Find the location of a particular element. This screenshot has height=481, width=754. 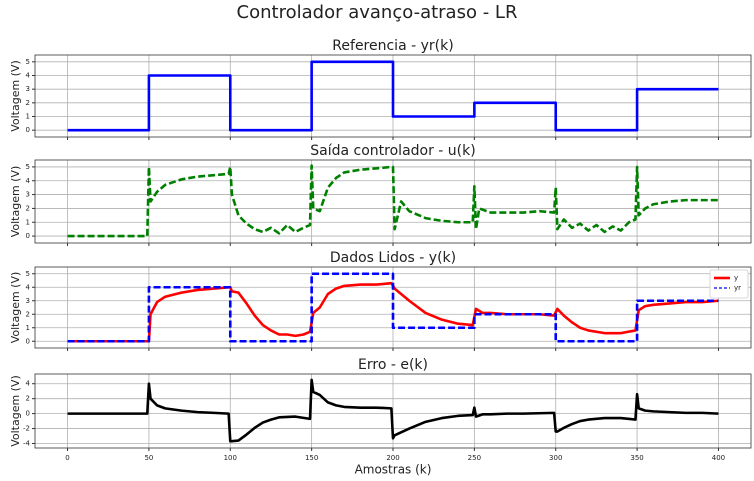

x-tick-label: 250 is located at coordinates (474, 458).